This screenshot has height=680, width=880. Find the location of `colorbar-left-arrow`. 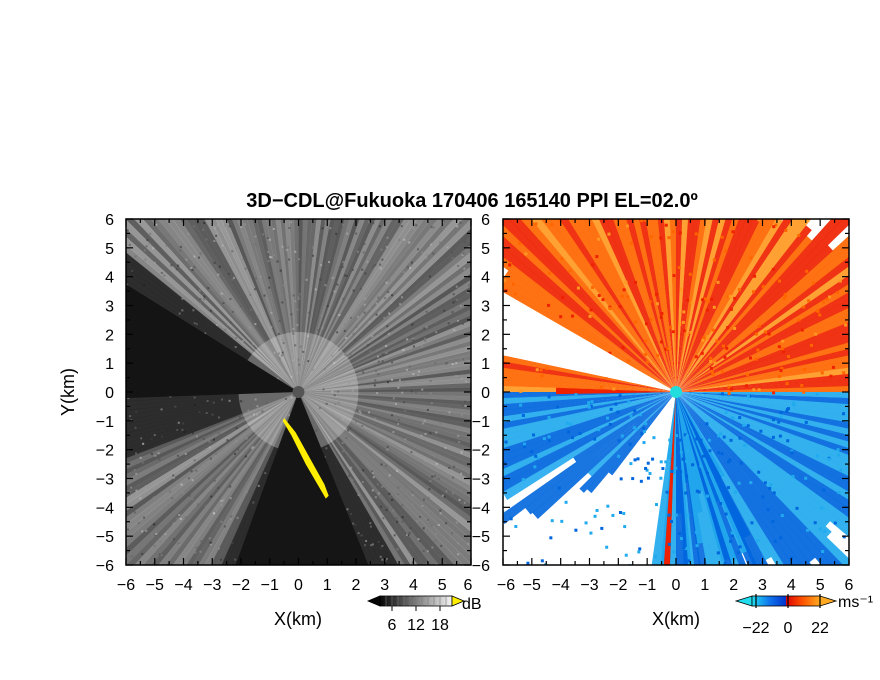

colorbar-left-arrow is located at coordinates (743, 601).